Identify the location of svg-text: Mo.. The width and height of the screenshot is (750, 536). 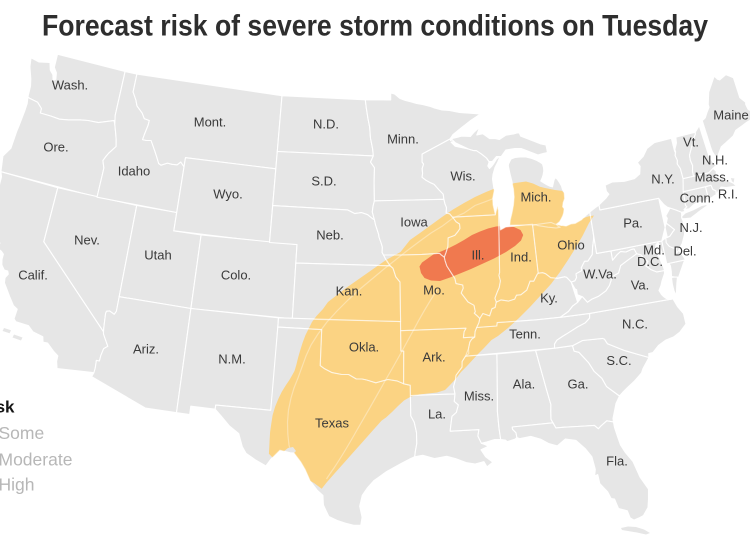
(434, 290).